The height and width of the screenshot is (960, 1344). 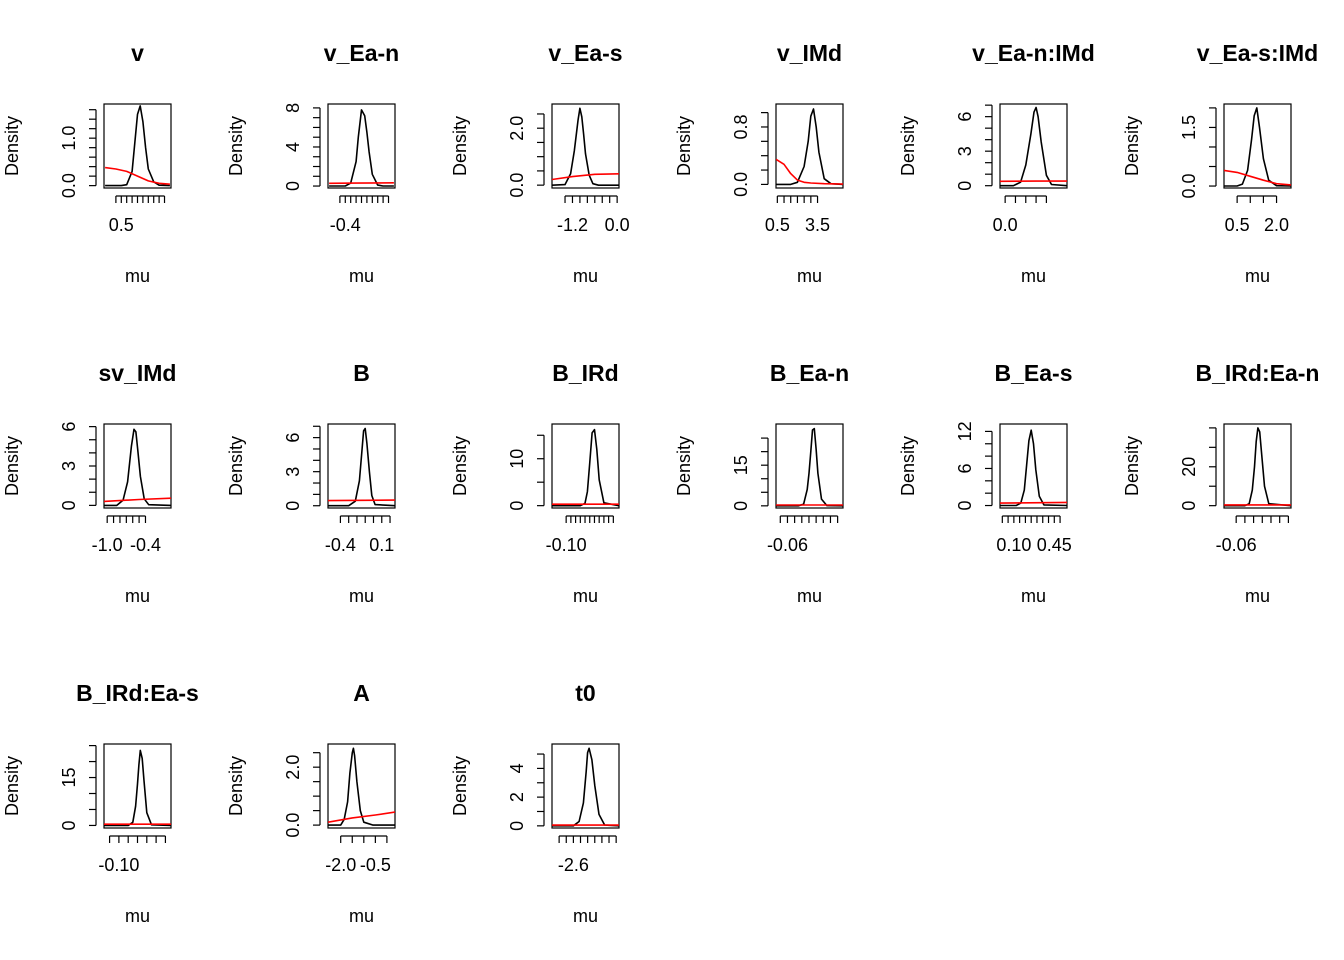 What do you see at coordinates (809, 53) in the screenshot?
I see `panel-title: v_IMd` at bounding box center [809, 53].